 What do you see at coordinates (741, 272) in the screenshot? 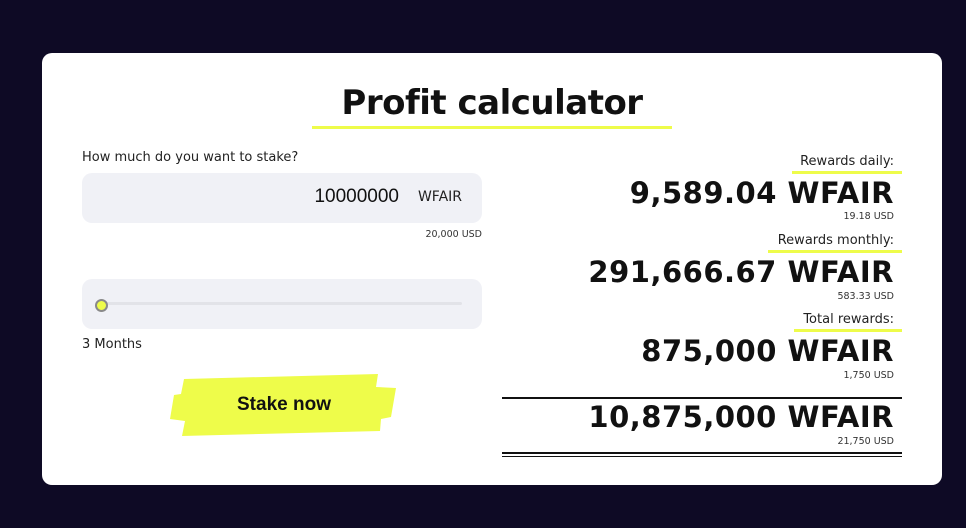
I see `rewards-monthly-value: 291,666.67 WFAIR` at bounding box center [741, 272].